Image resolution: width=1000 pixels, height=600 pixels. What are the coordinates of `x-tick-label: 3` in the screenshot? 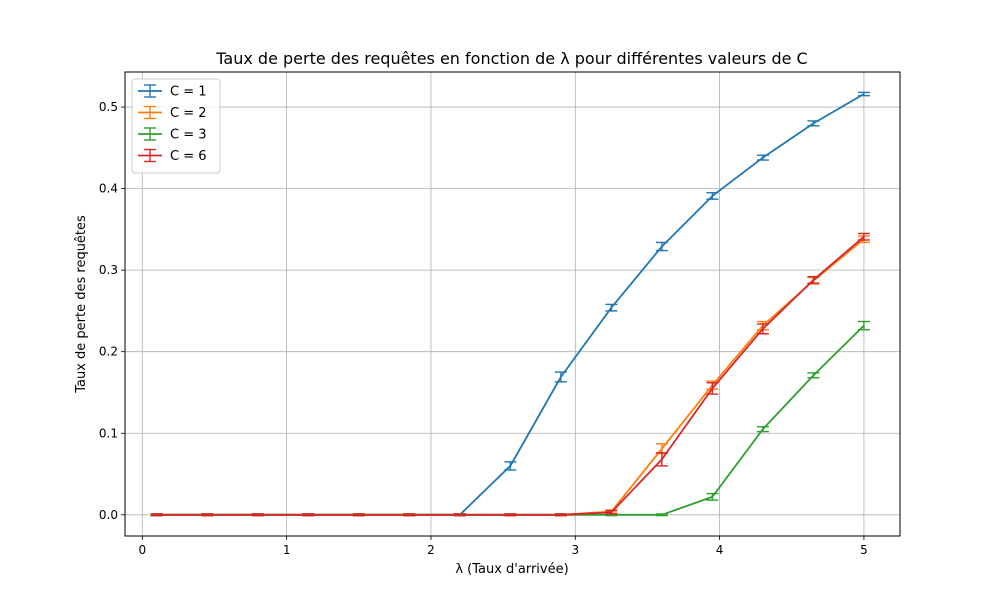 It's located at (575, 550).